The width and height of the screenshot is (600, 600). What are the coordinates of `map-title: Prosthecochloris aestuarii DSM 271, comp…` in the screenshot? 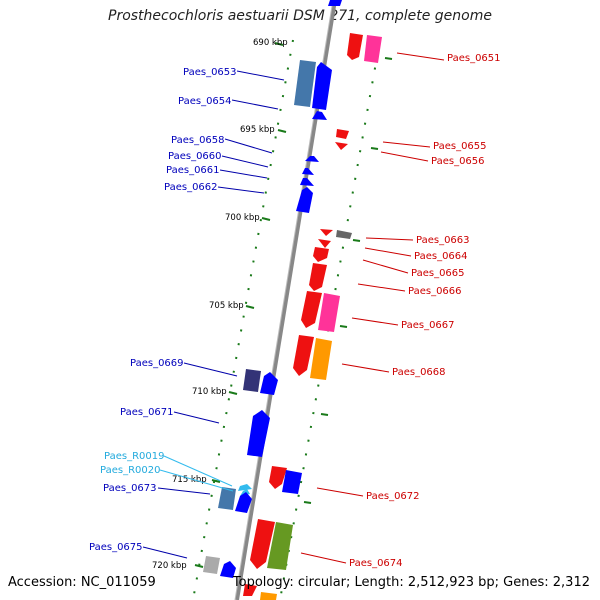 It's located at (300, 16).